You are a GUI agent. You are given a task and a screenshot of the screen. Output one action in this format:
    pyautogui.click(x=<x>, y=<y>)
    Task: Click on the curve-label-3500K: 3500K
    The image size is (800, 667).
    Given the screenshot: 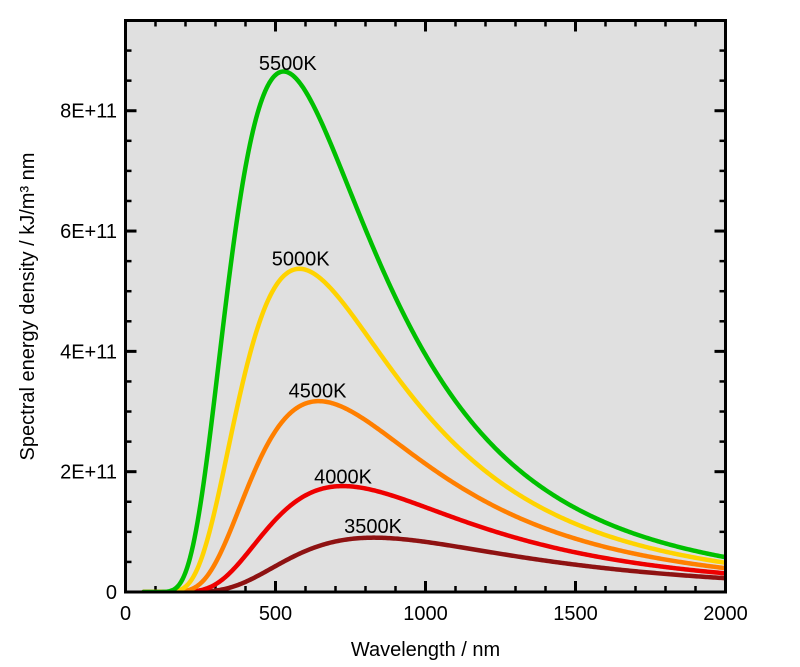 What is the action you would take?
    pyautogui.click(x=373, y=527)
    